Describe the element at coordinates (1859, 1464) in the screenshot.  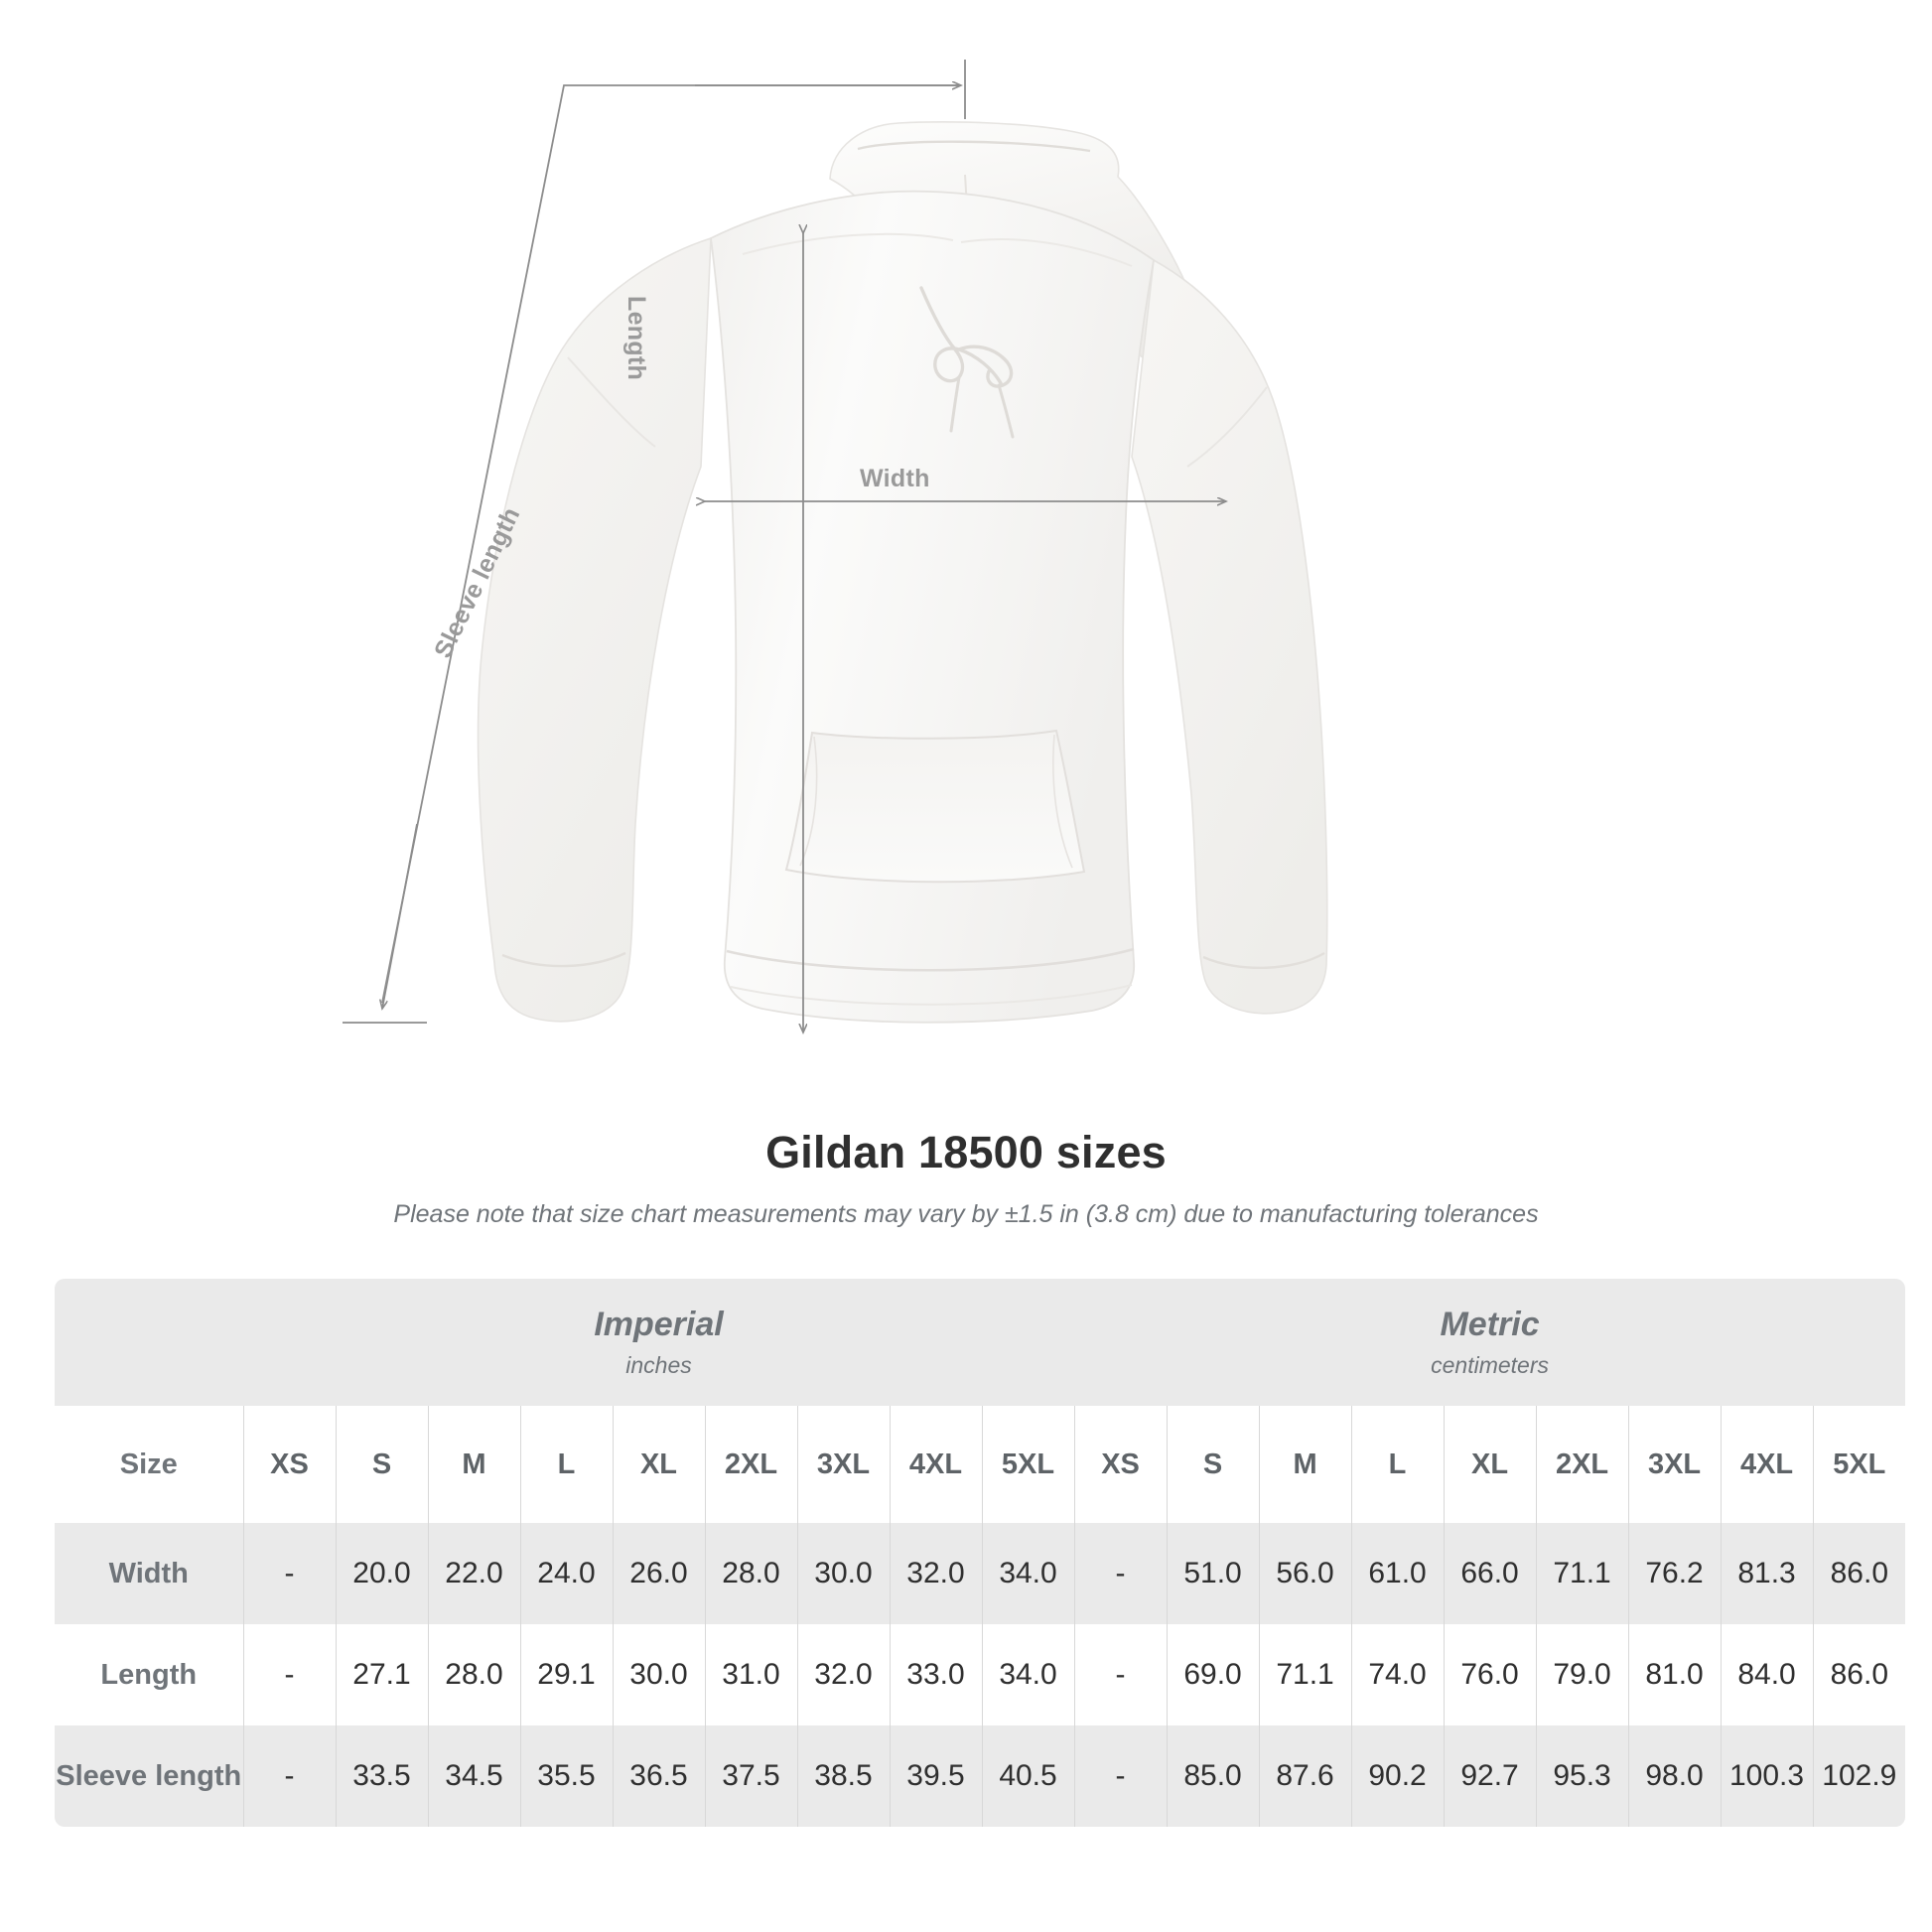
I see `column-header-metric-5xl: 5XL` at that location.